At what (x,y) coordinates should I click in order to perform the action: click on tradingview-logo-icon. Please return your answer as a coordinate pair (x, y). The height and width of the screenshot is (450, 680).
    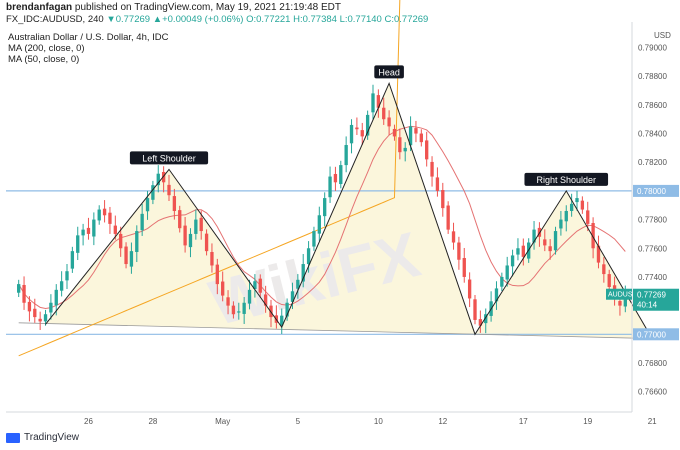
    Looking at the image, I should click on (13, 437).